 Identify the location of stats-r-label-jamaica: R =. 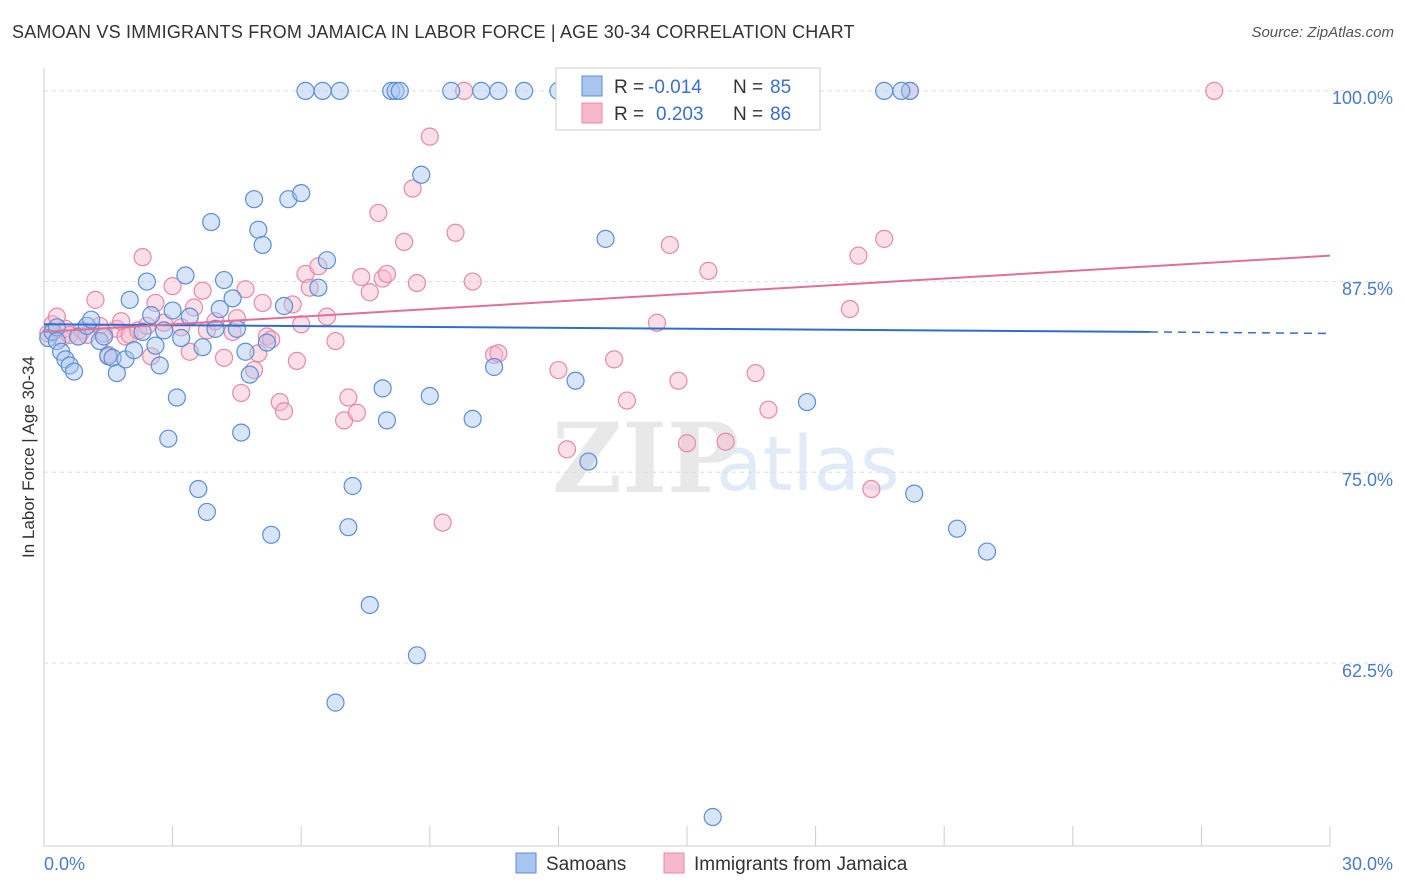
(629, 114).